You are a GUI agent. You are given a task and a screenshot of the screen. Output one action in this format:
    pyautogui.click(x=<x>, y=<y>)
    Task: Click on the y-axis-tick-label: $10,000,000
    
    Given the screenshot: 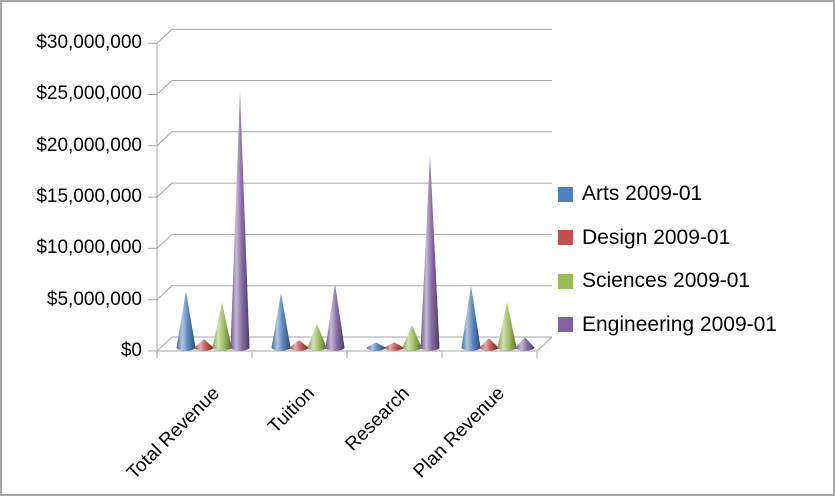 What is the action you would take?
    pyautogui.click(x=89, y=247)
    